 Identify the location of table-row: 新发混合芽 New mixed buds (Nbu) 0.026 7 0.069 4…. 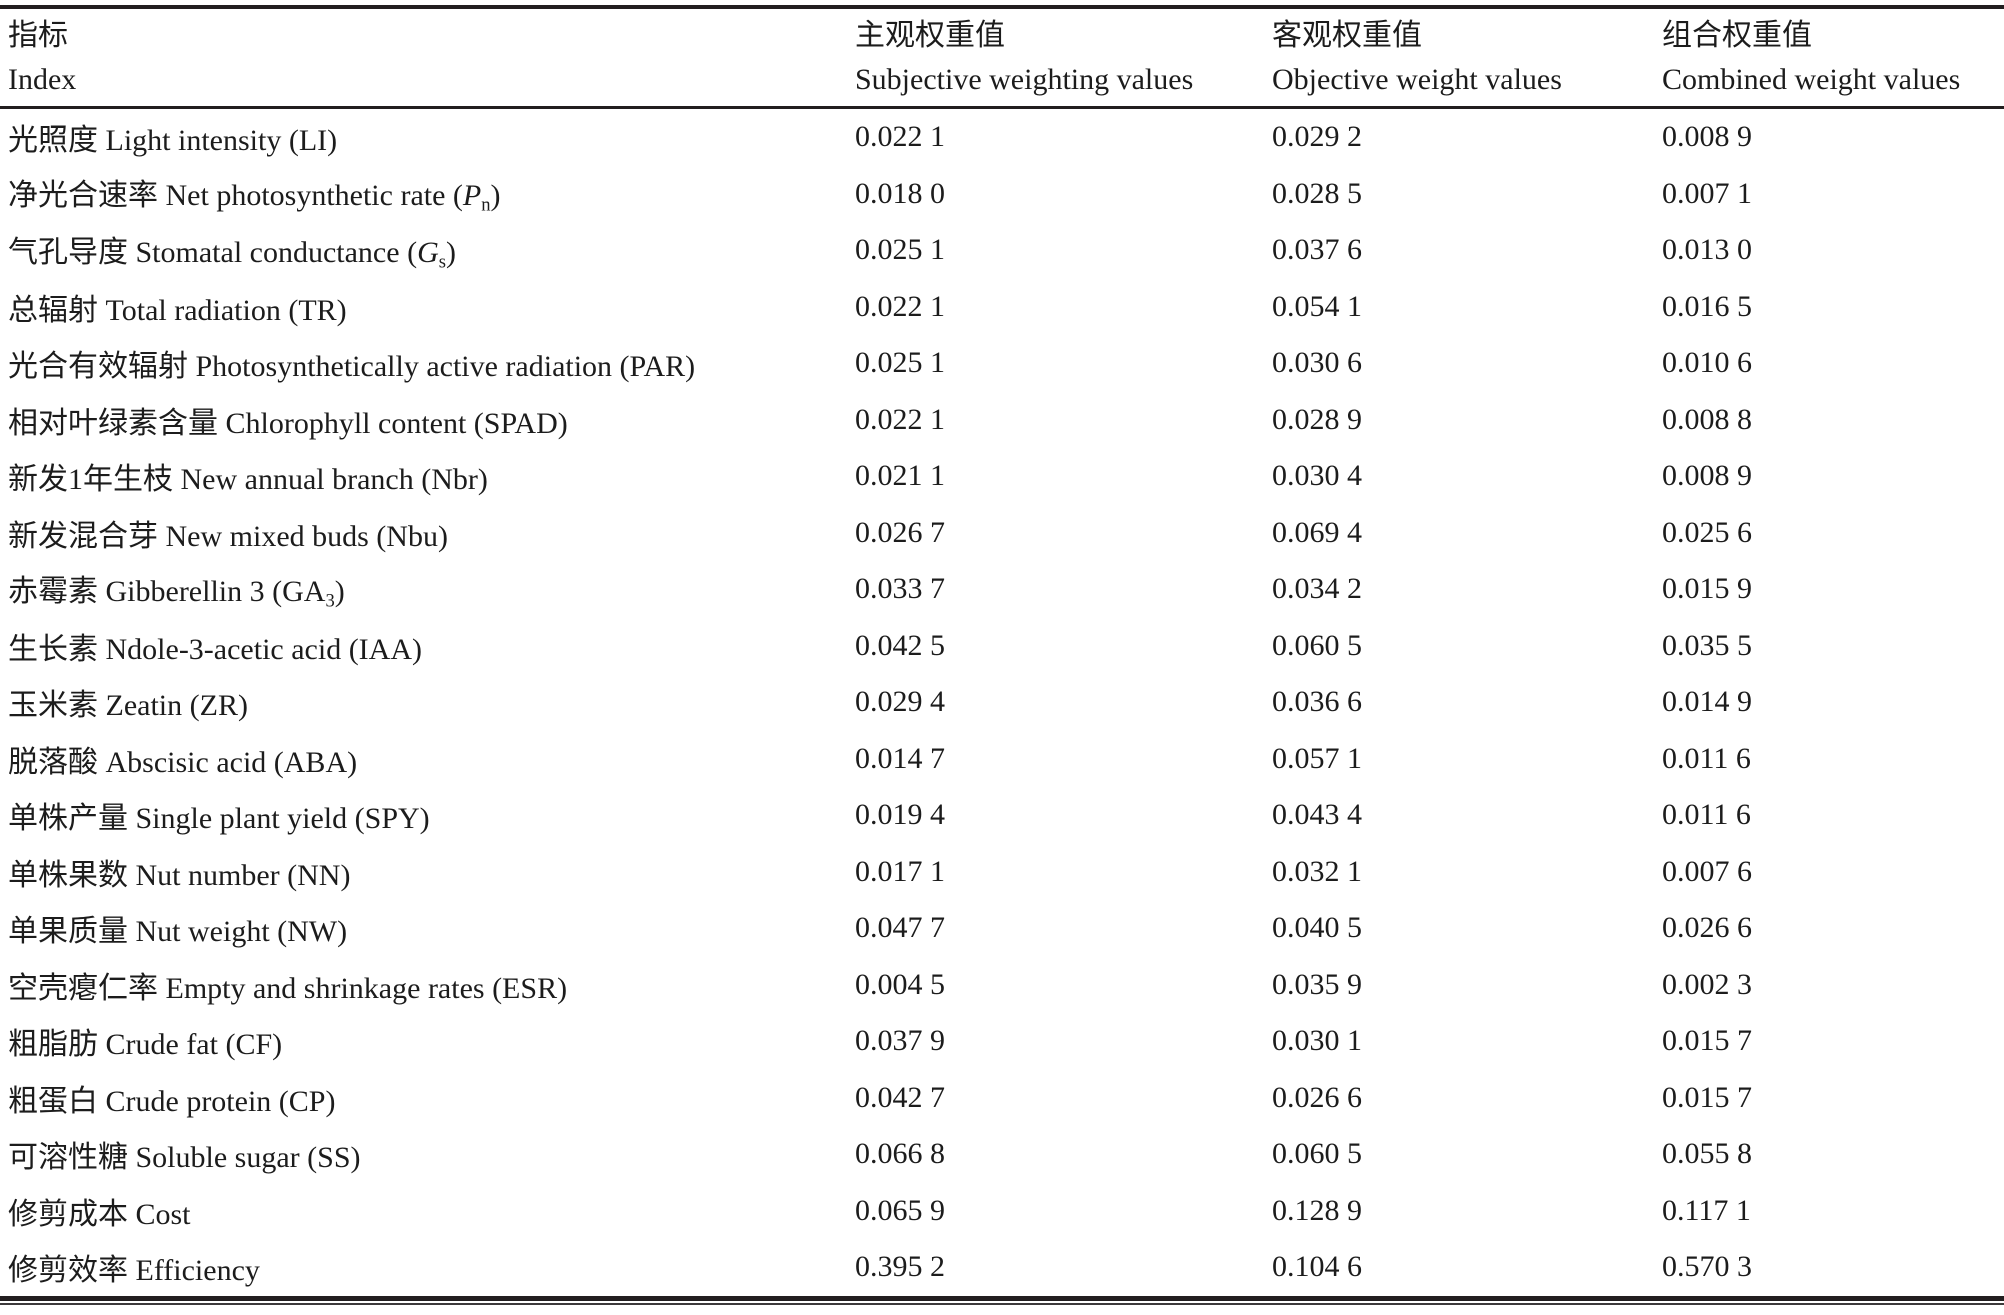
(1002, 533).